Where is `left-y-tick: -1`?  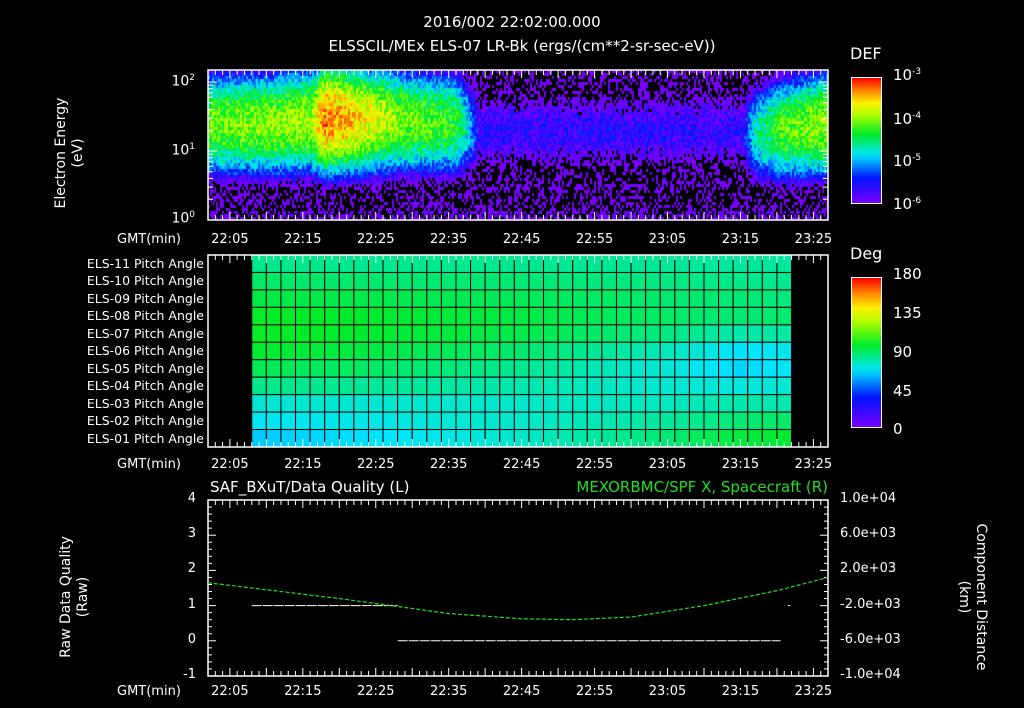 left-y-tick: -1 is located at coordinates (189, 674).